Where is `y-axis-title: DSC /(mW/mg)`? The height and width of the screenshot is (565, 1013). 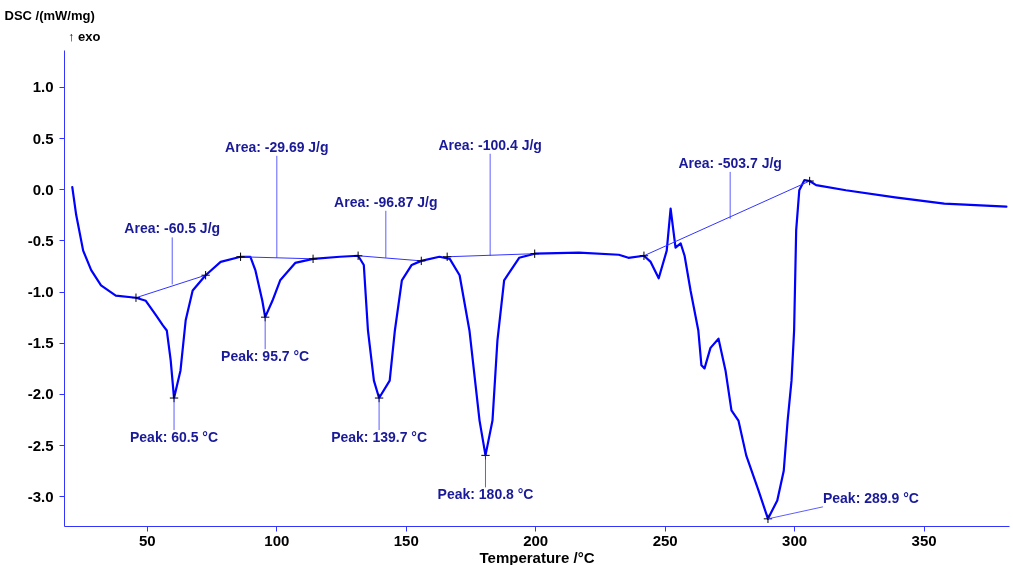 y-axis-title: DSC /(mW/mg) is located at coordinates (49, 15).